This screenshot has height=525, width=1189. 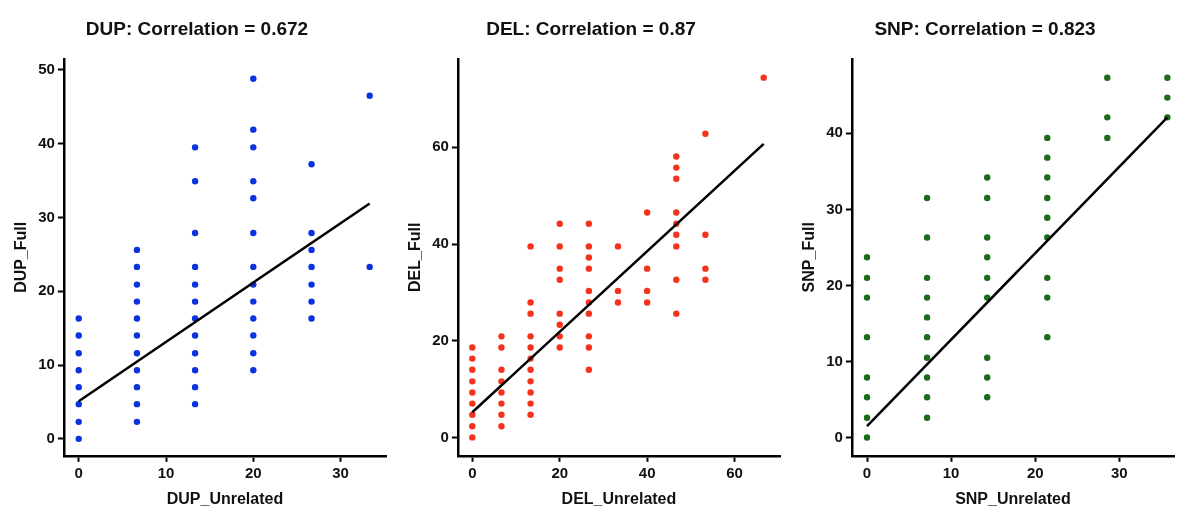 What do you see at coordinates (21, 257) in the screenshot?
I see `y-axis-title: DUP_Full` at bounding box center [21, 257].